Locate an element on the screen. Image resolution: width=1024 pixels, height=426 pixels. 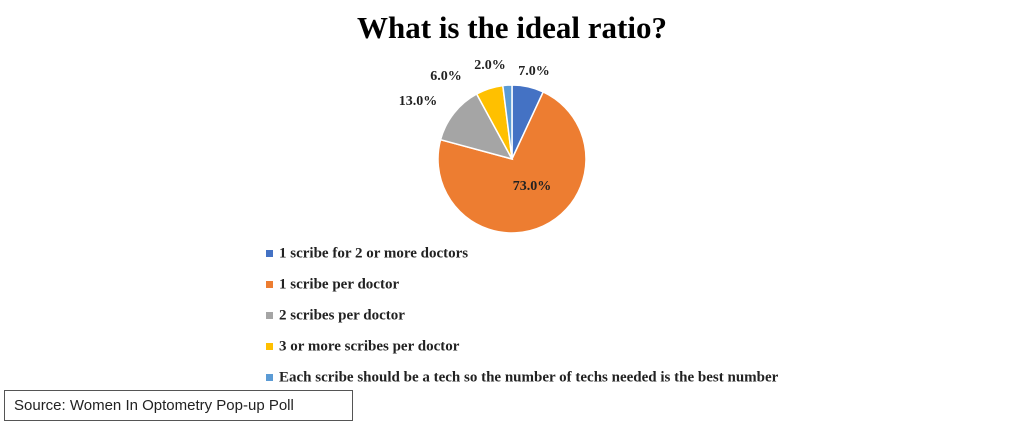
legend-label: 1 scribe for 2 or more doctors is located at coordinates (373, 253).